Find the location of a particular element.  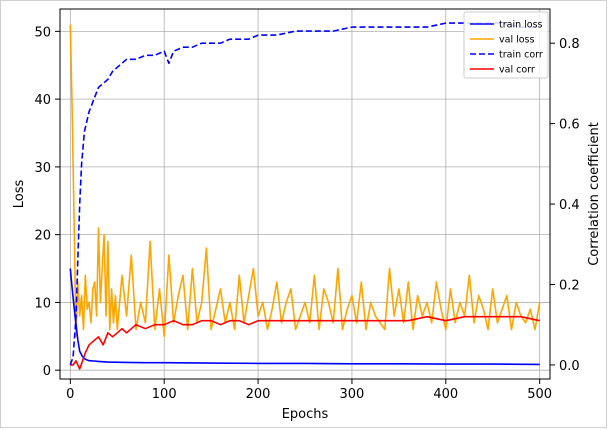

x-tick-label: 100 is located at coordinates (164, 394).